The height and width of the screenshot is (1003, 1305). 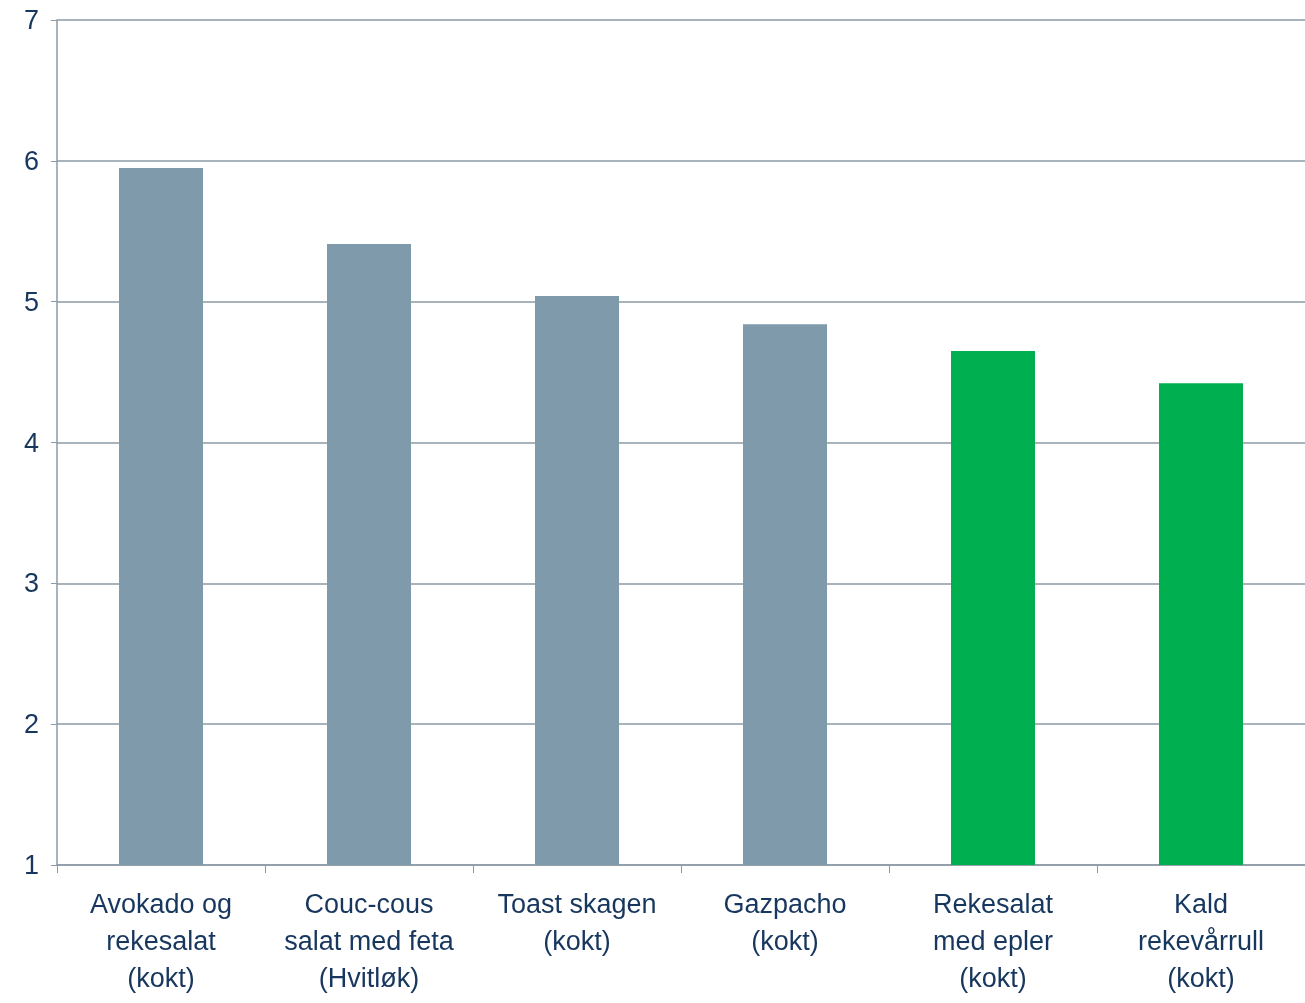 What do you see at coordinates (31, 442) in the screenshot?
I see `y-tick-label: 4` at bounding box center [31, 442].